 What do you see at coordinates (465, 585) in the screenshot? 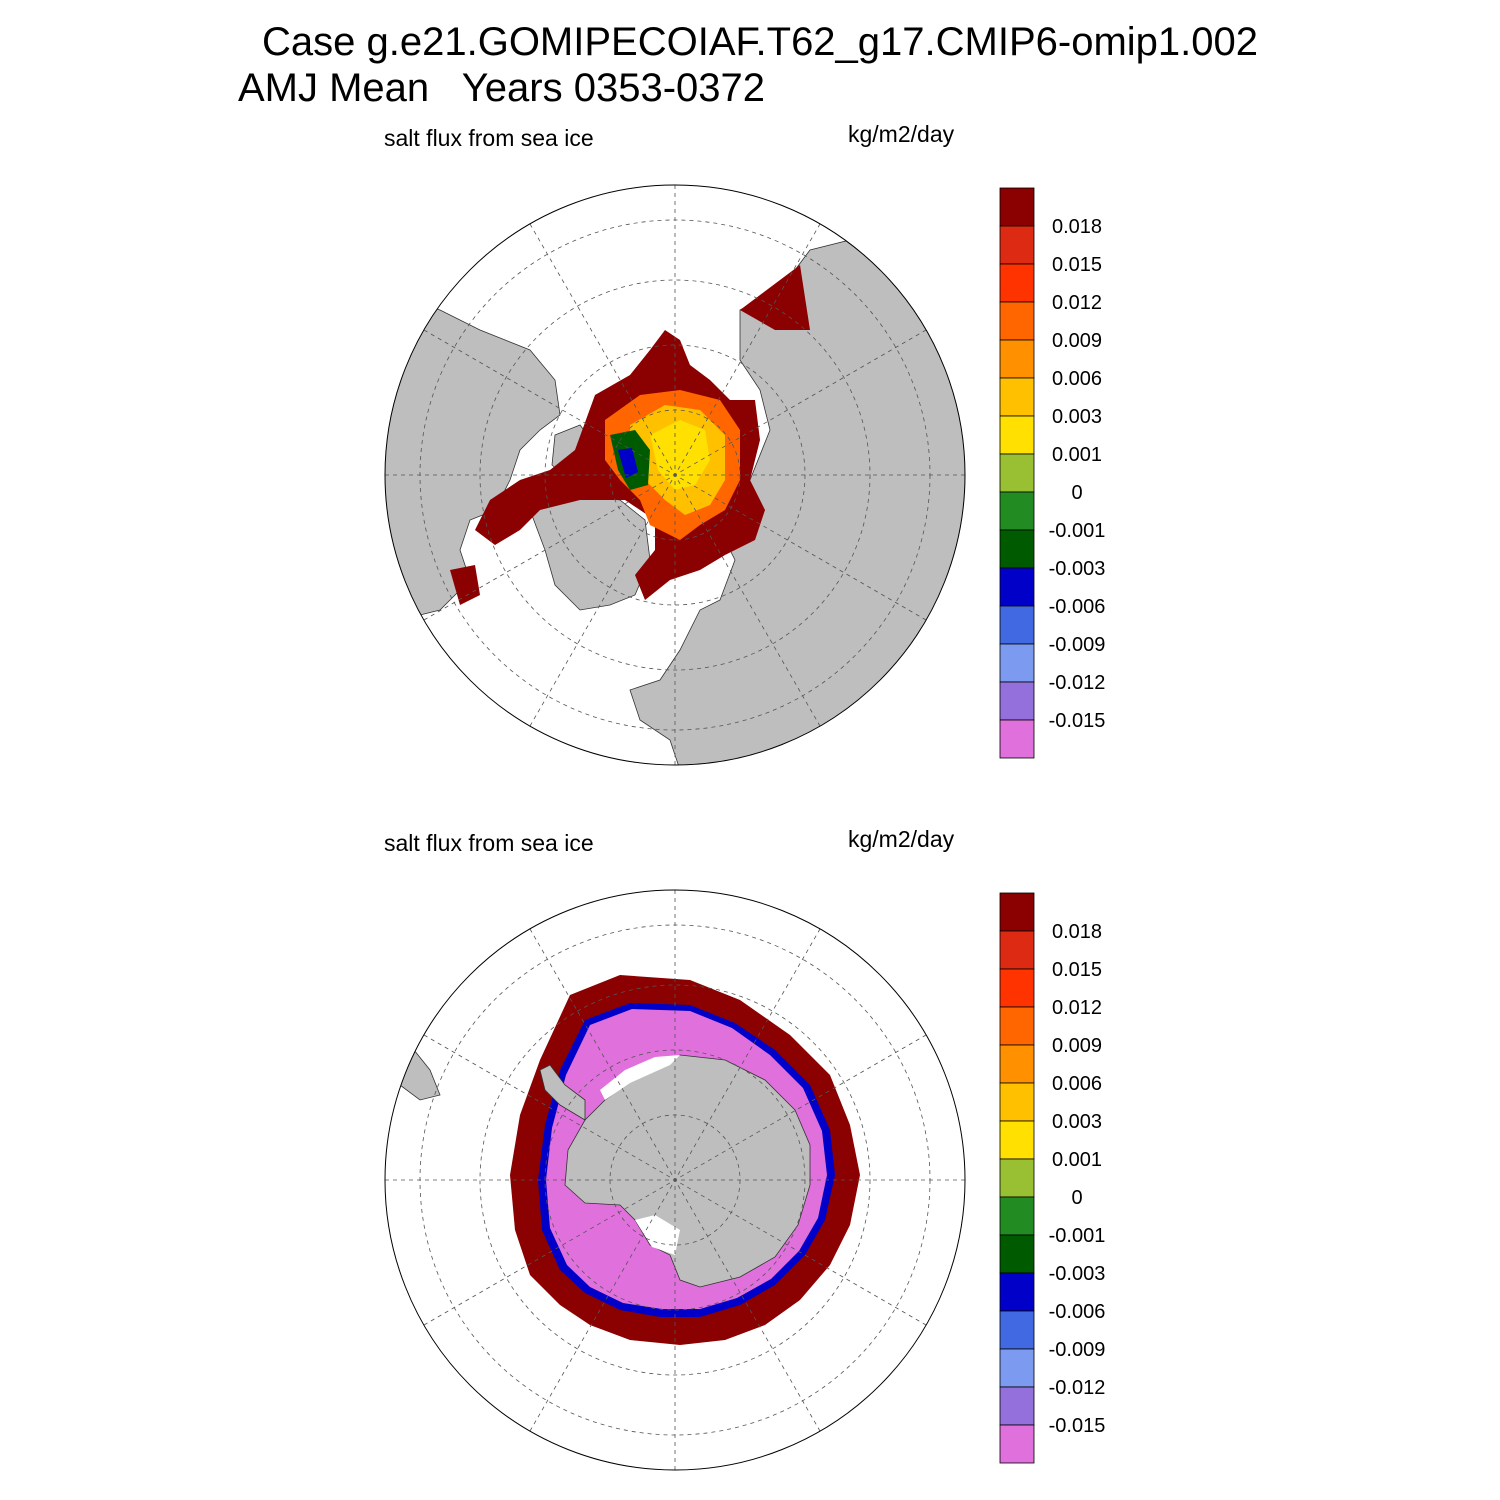
I see `flux-band-hudson` at bounding box center [465, 585].